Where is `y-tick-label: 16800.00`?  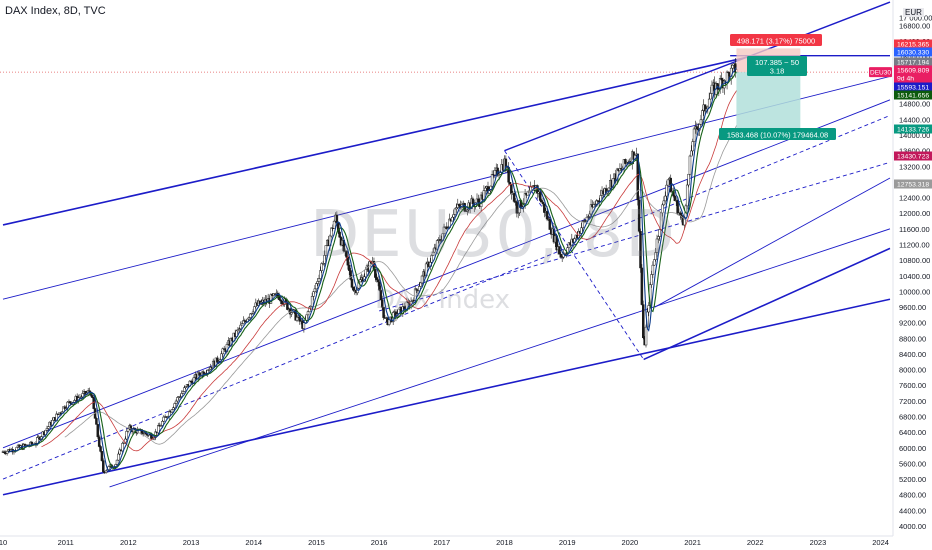 y-tick-label: 16800.00 is located at coordinates (914, 26).